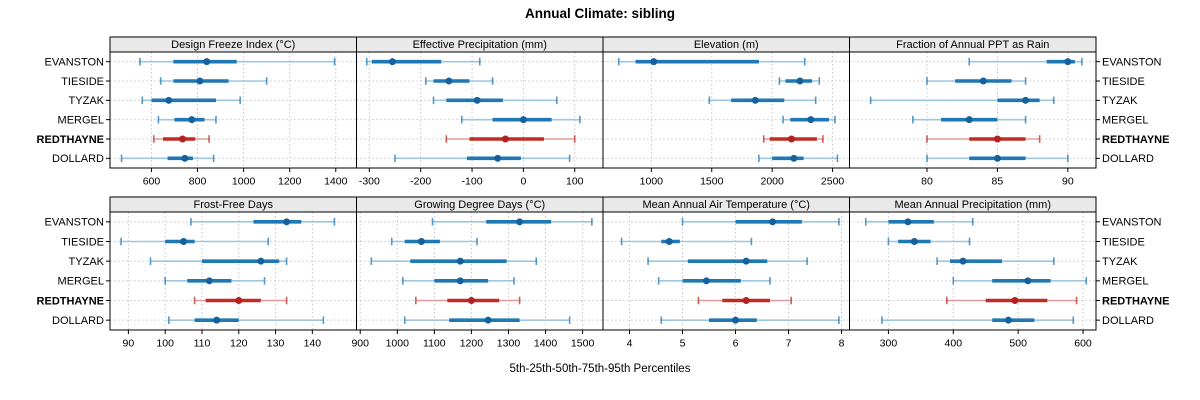  Describe the element at coordinates (81, 120) in the screenshot. I see `row-label-left-mergel: MERGEL` at that location.